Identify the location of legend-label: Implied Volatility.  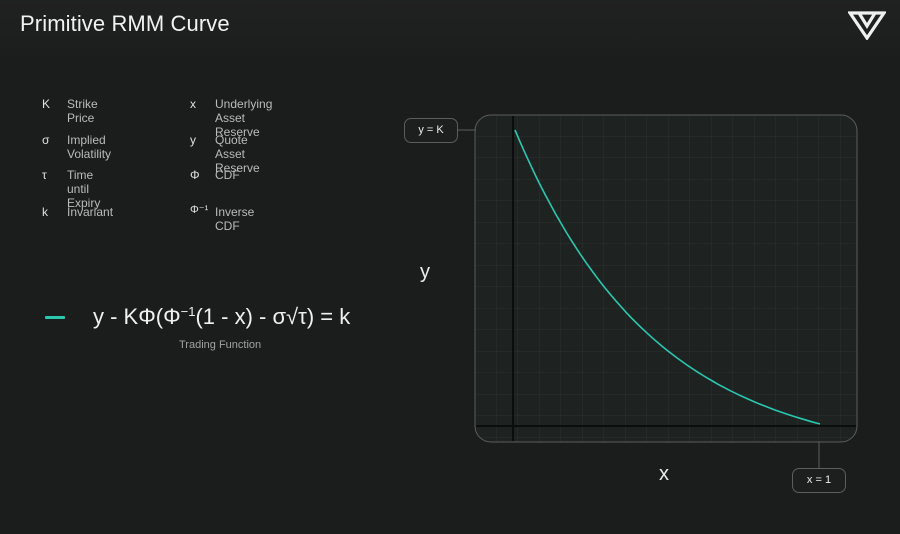
(89, 147).